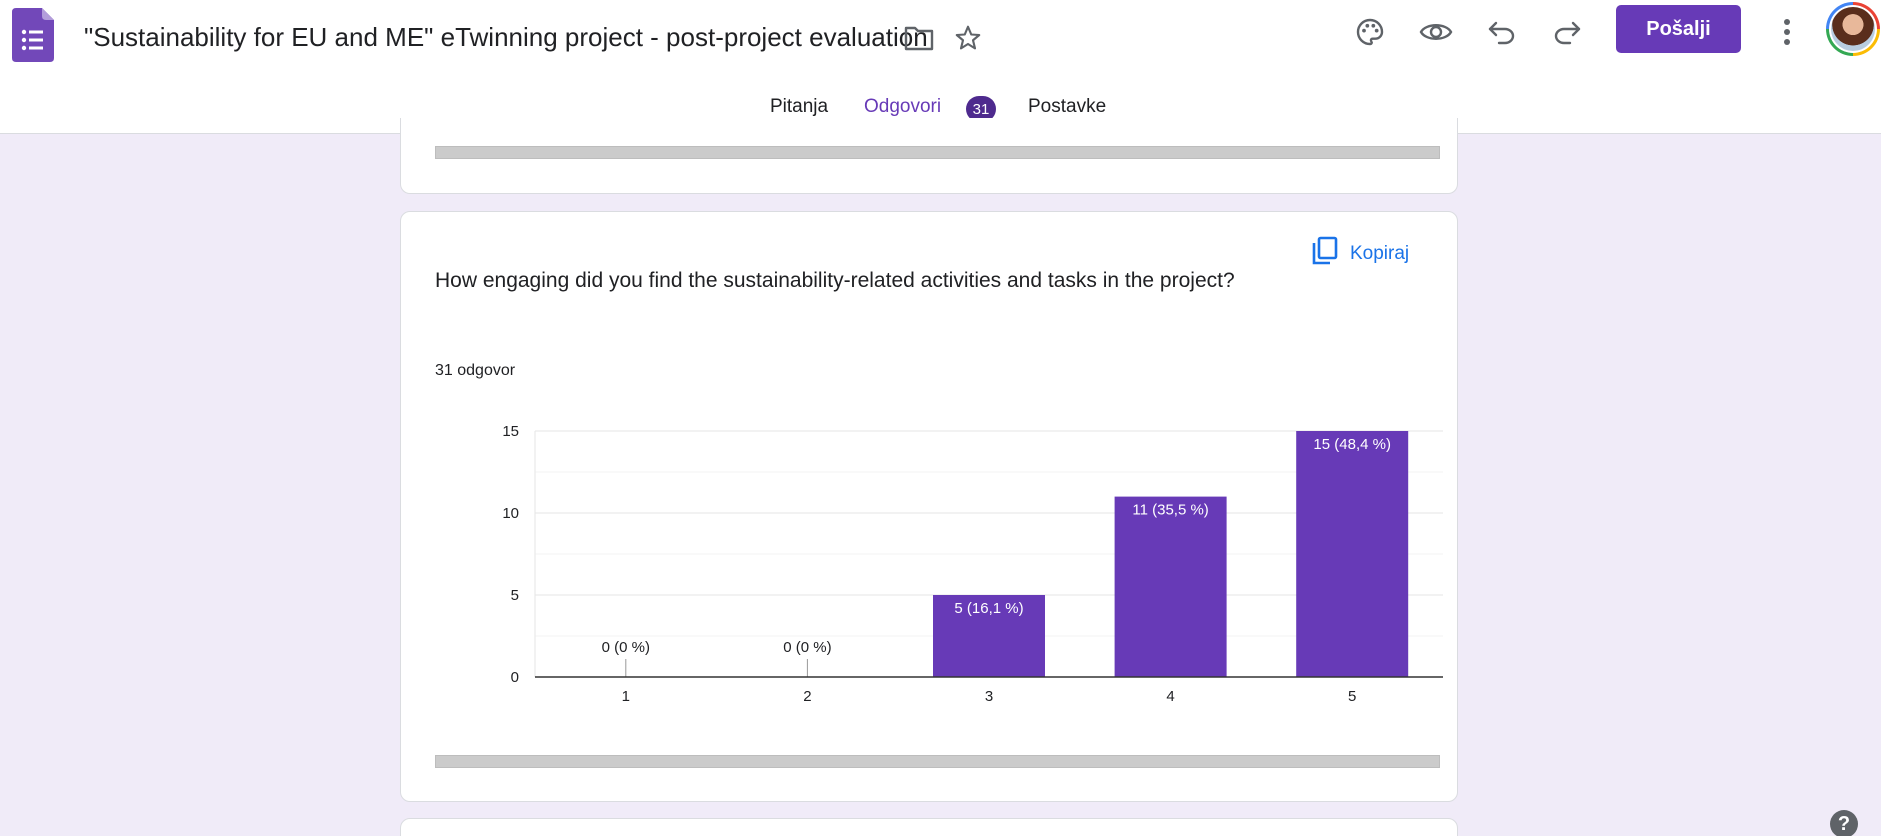 The height and width of the screenshot is (836, 1881). What do you see at coordinates (919, 38) in the screenshot?
I see `folder-icon` at bounding box center [919, 38].